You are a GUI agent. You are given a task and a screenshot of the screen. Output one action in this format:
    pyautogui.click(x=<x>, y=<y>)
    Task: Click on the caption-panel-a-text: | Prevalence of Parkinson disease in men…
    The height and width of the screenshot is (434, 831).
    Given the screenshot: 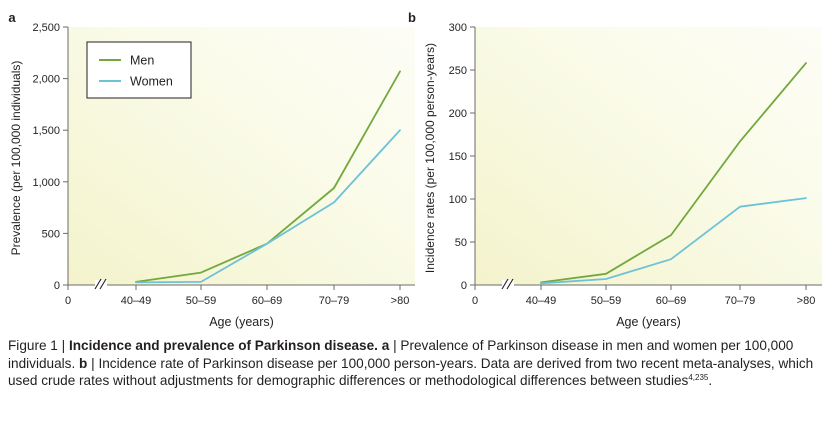 What is the action you would take?
    pyautogui.click(x=401, y=354)
    